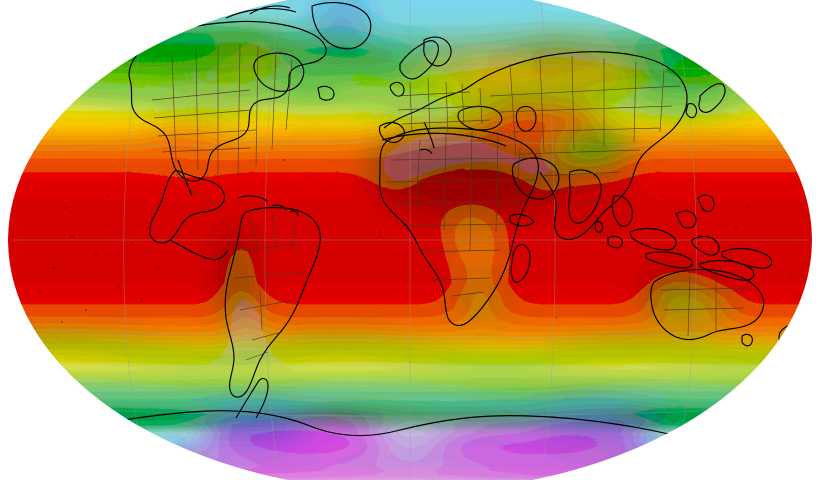 Image resolution: width=820 pixels, height=480 pixels. What do you see at coordinates (747, 340) in the screenshot?
I see `coastline-tasmania` at bounding box center [747, 340].